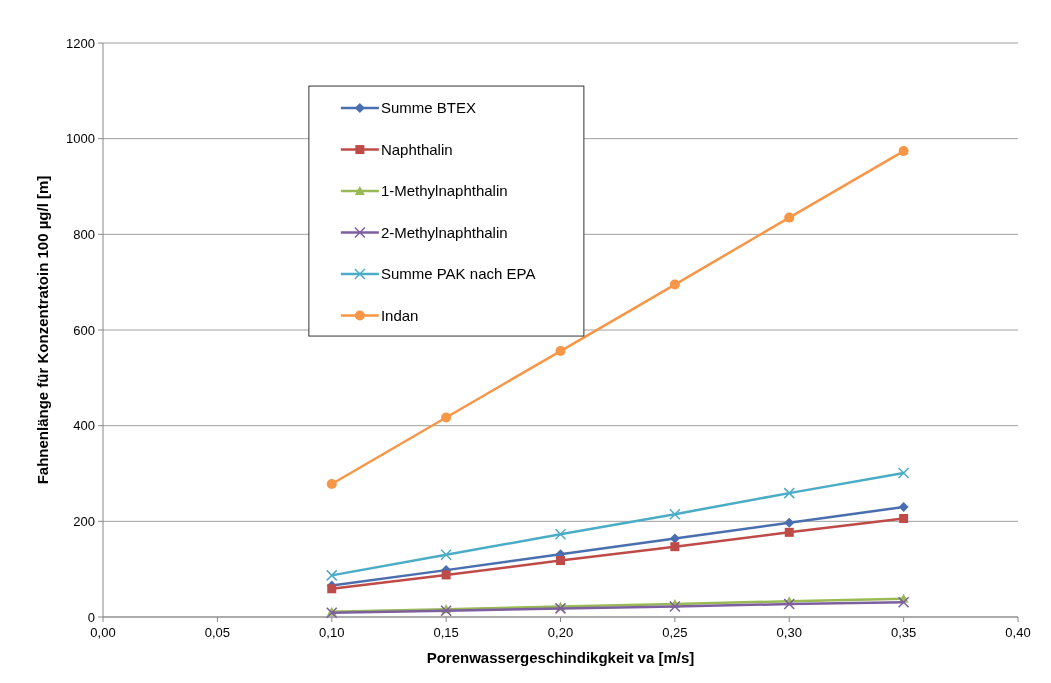 This screenshot has height=683, width=1051. I want to click on x-tick-label: 0,25, so click(675, 632).